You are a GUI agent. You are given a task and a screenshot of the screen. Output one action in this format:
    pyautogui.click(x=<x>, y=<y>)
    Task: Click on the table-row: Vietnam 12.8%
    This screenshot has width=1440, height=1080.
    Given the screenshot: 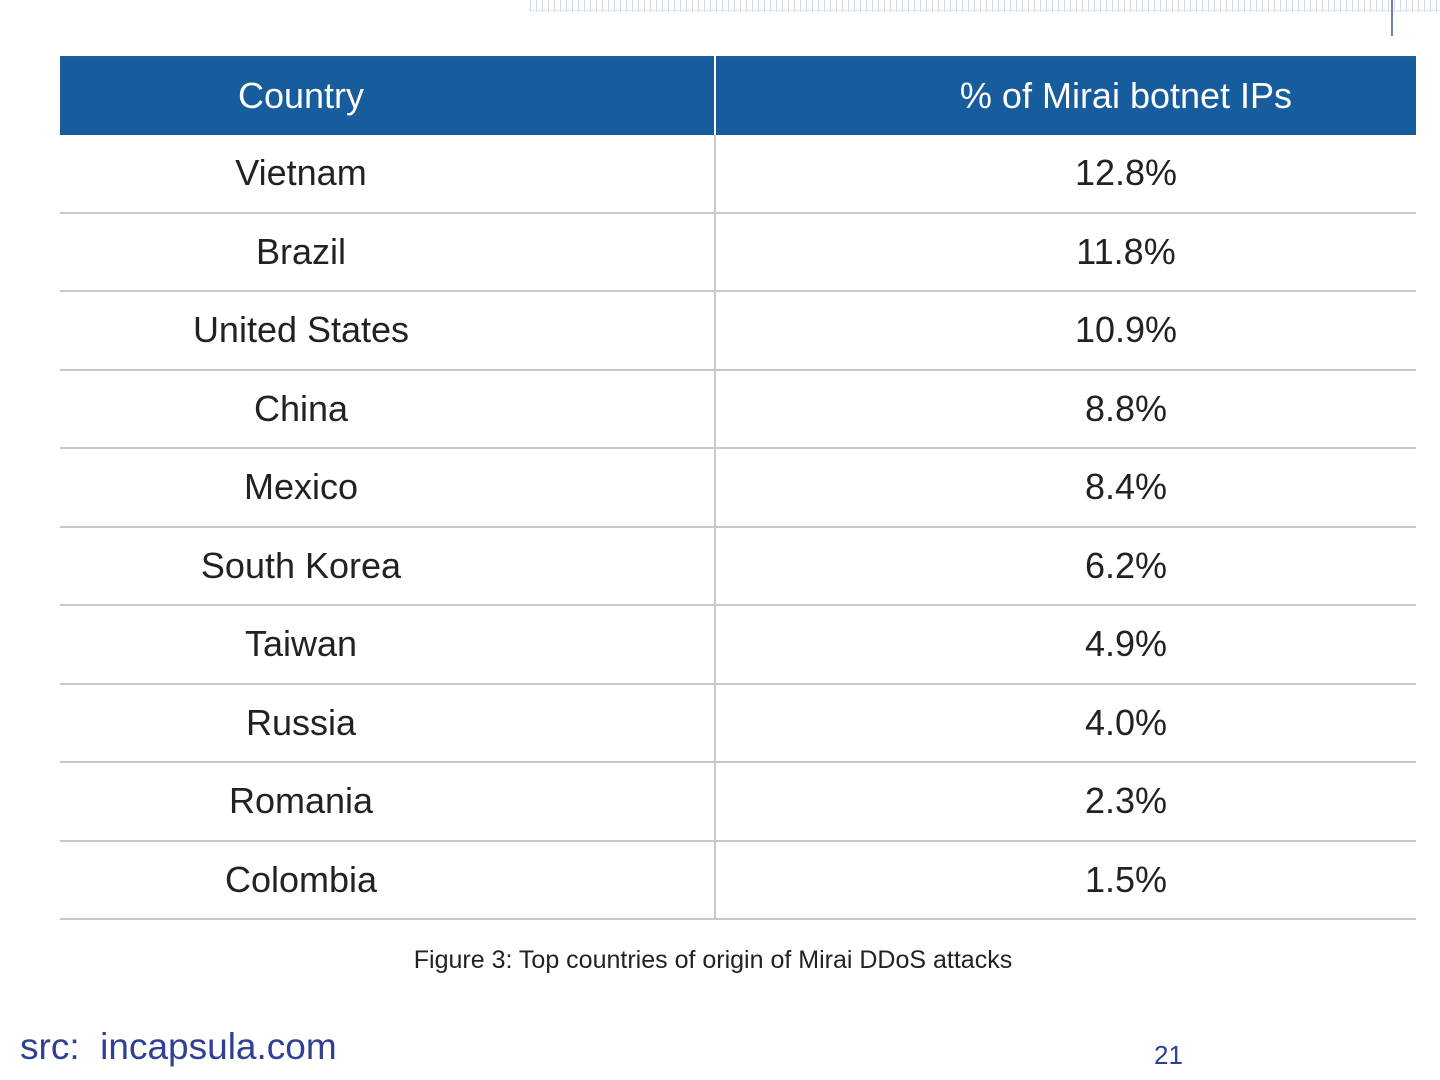 What is the action you would take?
    pyautogui.click(x=738, y=174)
    